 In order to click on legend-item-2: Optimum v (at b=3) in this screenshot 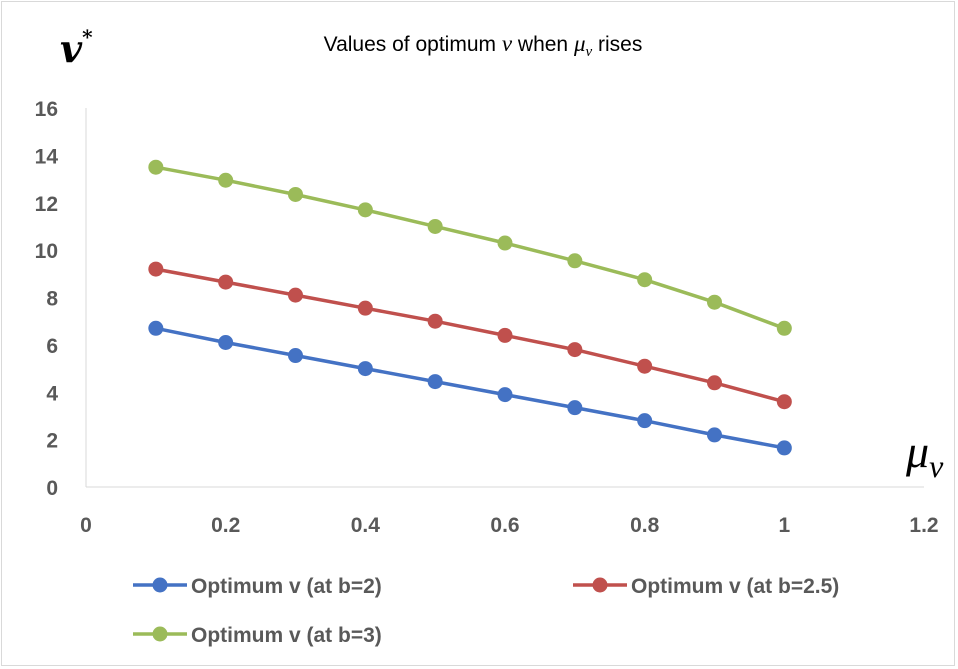, I will do `click(257, 635)`.